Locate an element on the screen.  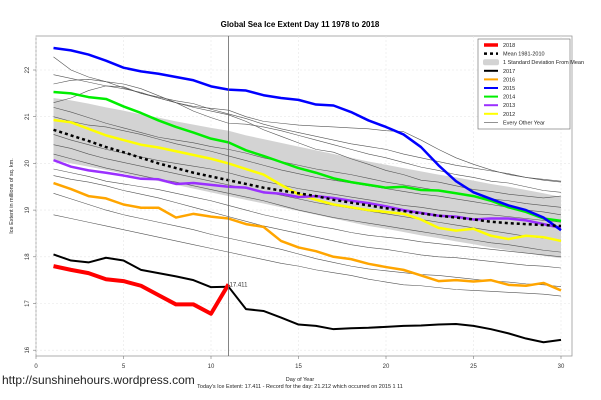
y-tick-label: 22 is located at coordinates (28, 69).